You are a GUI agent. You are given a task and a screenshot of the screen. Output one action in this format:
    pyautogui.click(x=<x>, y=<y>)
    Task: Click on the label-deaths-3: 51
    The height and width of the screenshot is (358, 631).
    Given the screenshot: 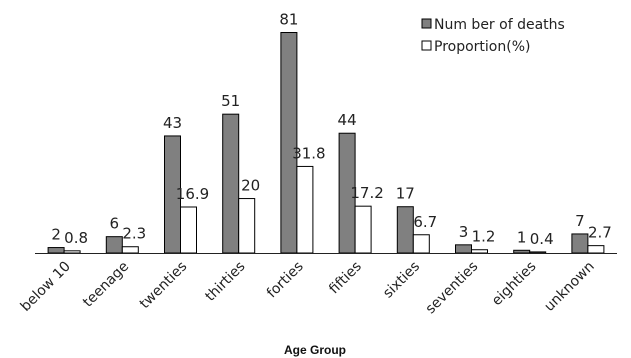 What is the action you would take?
    pyautogui.click(x=230, y=101)
    